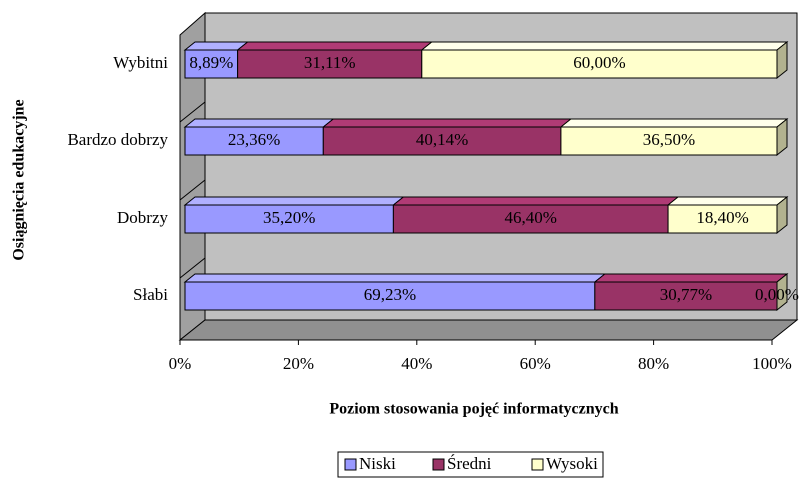 This screenshot has width=802, height=478. I want to click on floor, so click(488, 330).